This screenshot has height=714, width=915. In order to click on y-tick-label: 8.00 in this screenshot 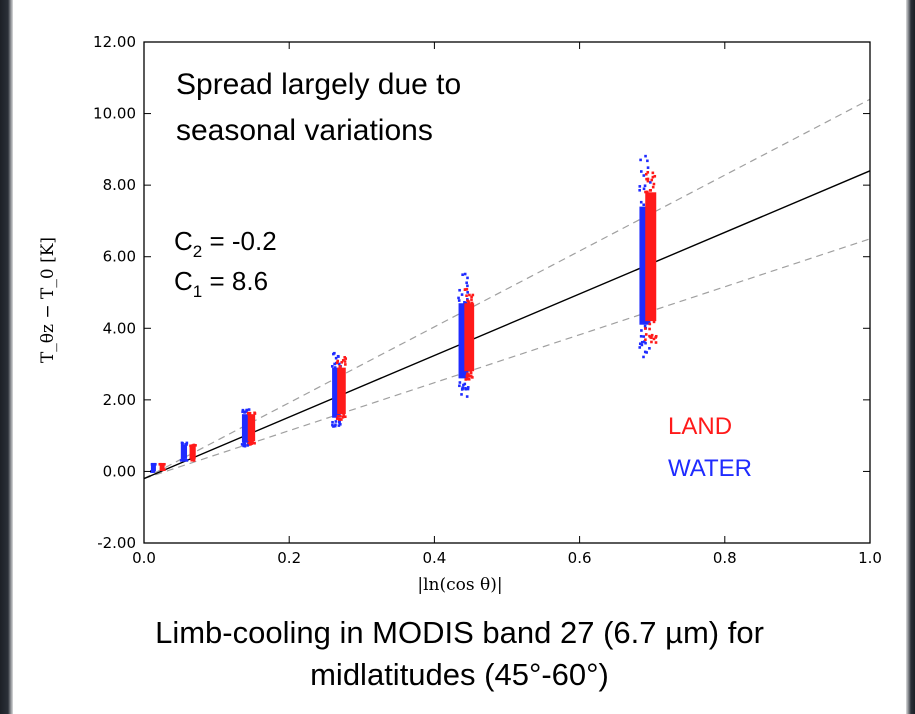, I will do `click(119, 185)`.